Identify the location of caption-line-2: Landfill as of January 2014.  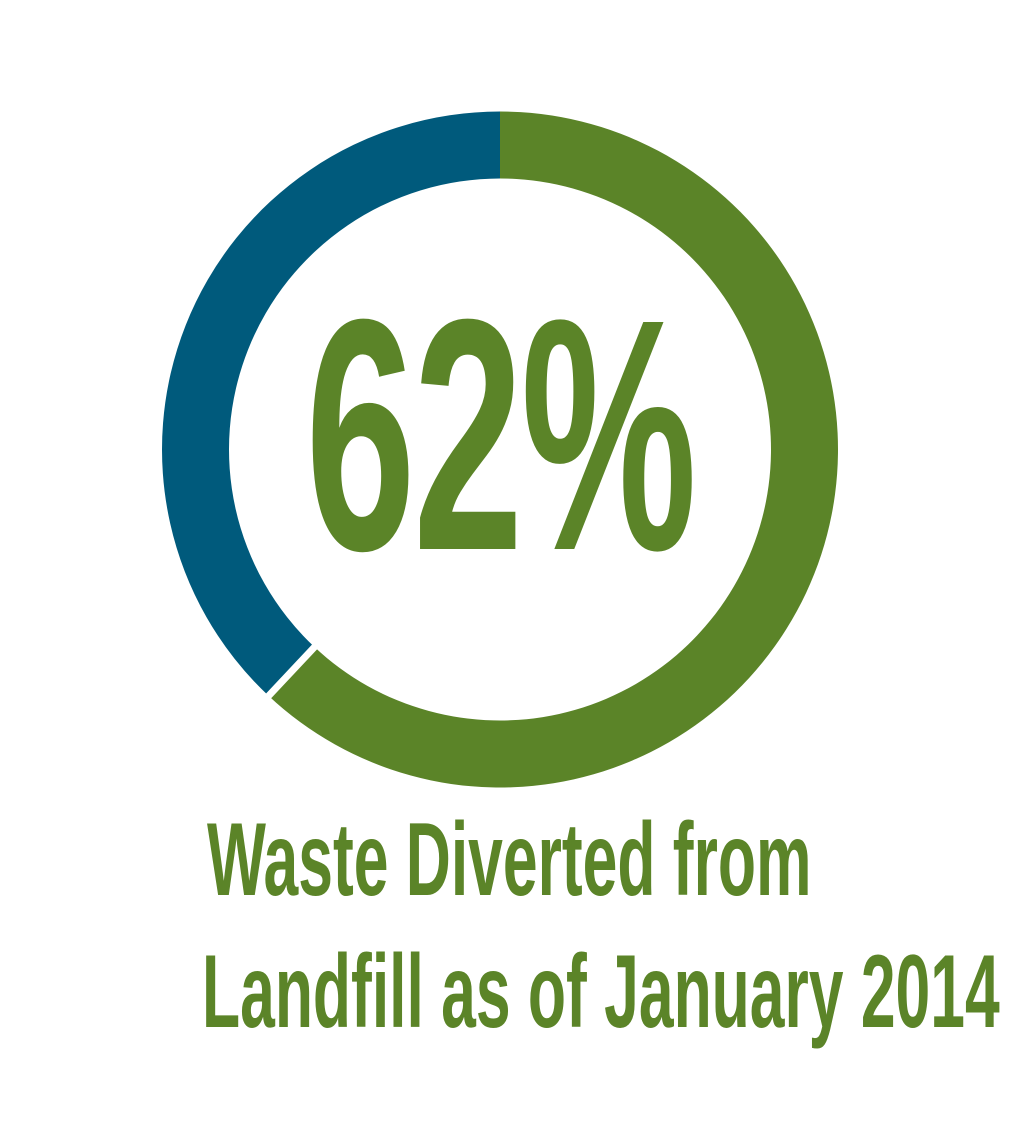
(601, 992).